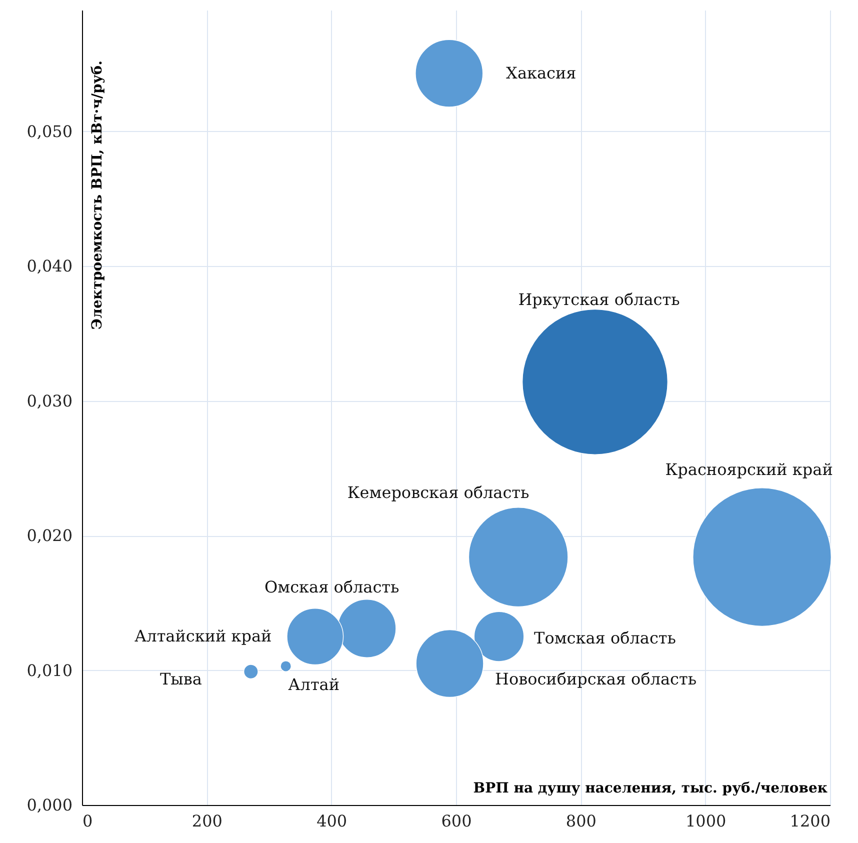  Describe the element at coordinates (49, 131) in the screenshot. I see `y-tick-label: 0,050` at that location.